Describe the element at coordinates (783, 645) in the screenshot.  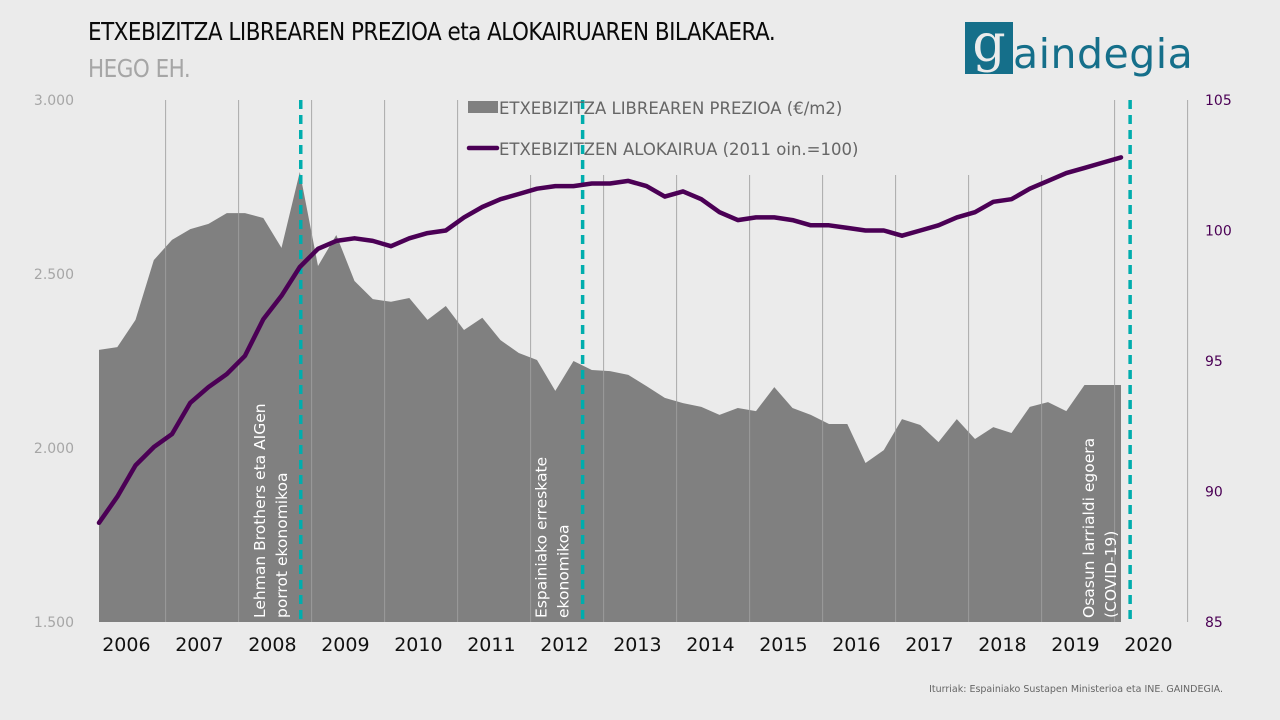
I see `x-tick-label: 2015` at that location.